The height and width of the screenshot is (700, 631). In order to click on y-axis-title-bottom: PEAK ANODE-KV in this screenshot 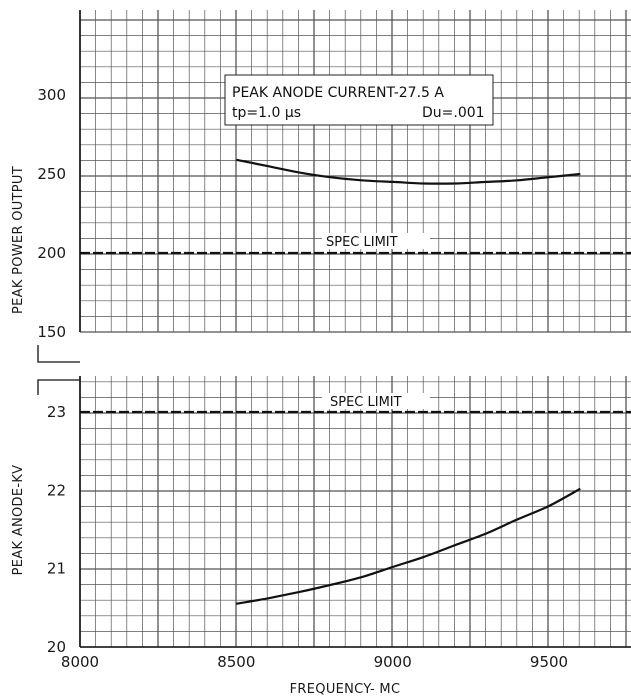, I will do `click(18, 520)`.